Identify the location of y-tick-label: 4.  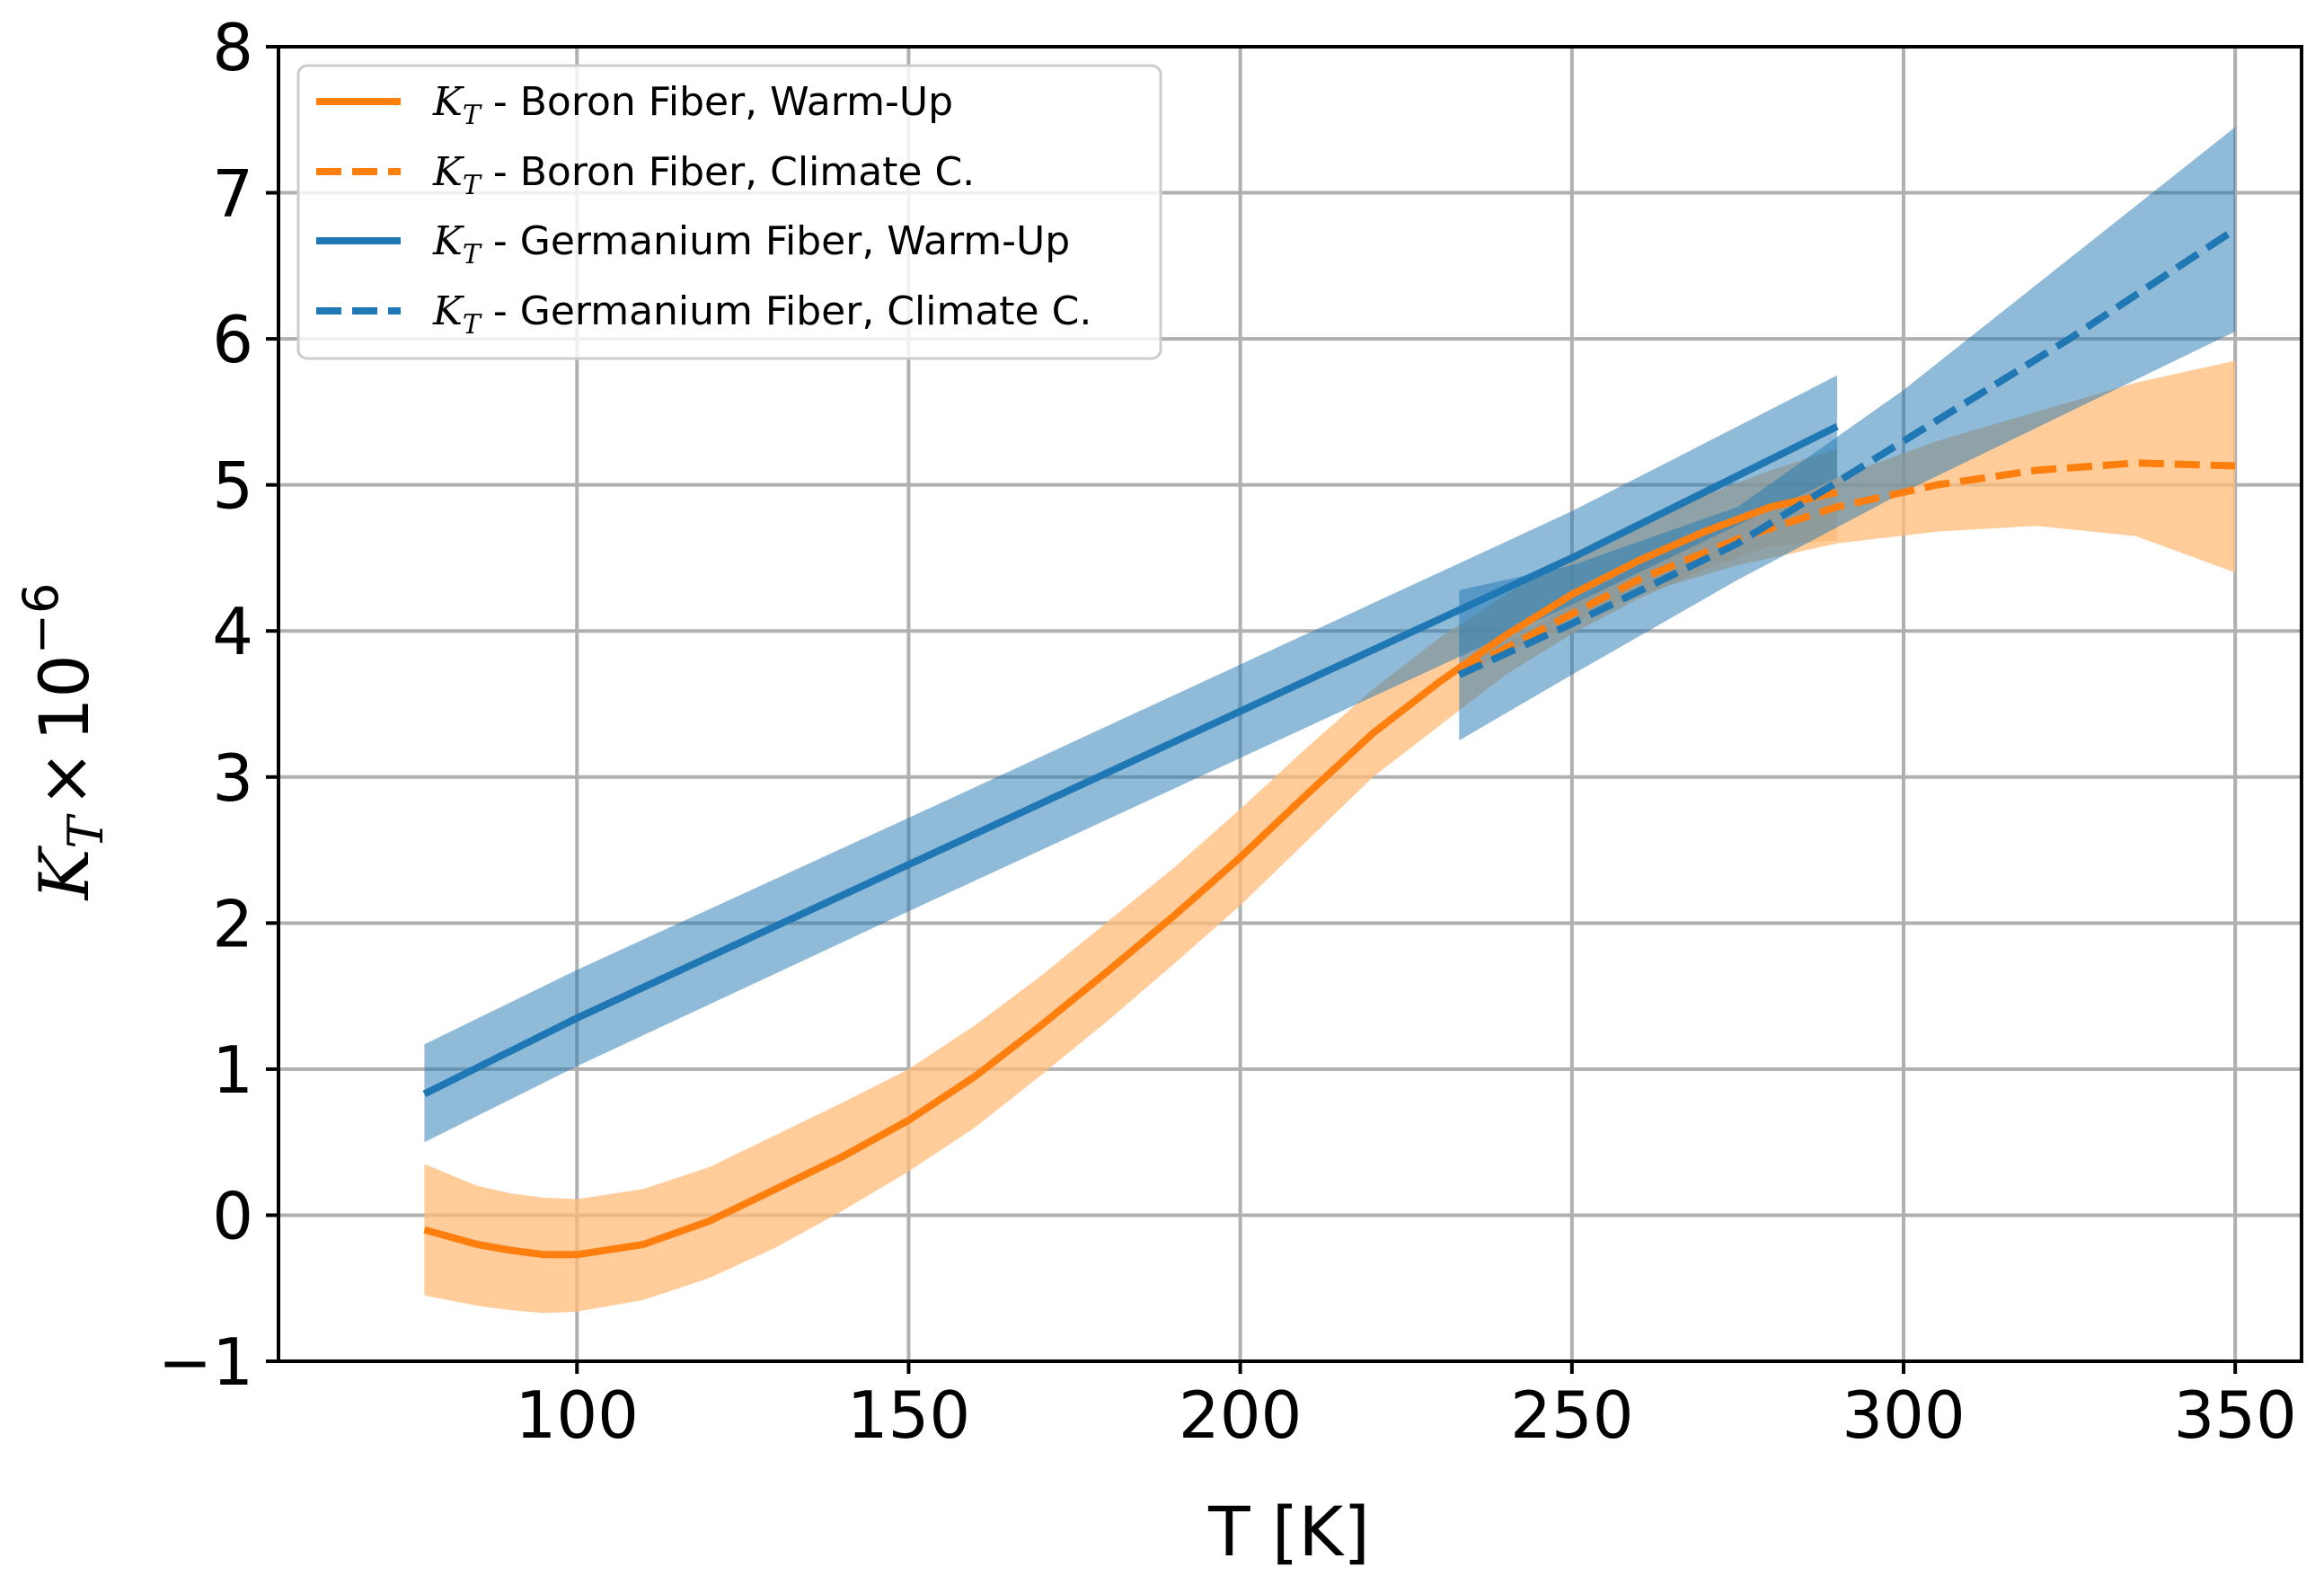
(232, 631).